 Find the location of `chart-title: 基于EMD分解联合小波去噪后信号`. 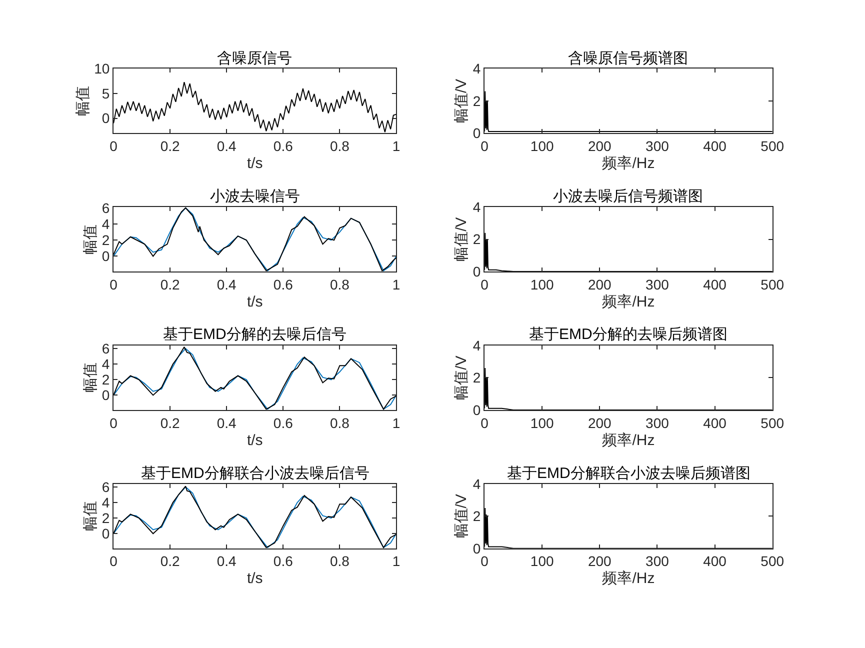

chart-title: 基于EMD分解联合小波去噪后信号 is located at coordinates (255, 473).